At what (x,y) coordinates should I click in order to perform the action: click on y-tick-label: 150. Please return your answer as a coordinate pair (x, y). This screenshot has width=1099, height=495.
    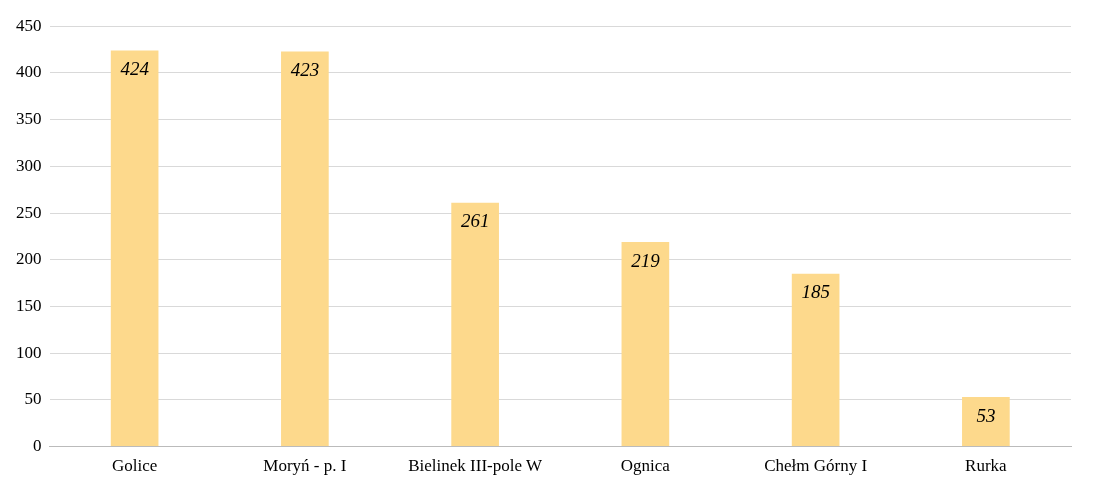
    Looking at the image, I should click on (29, 305).